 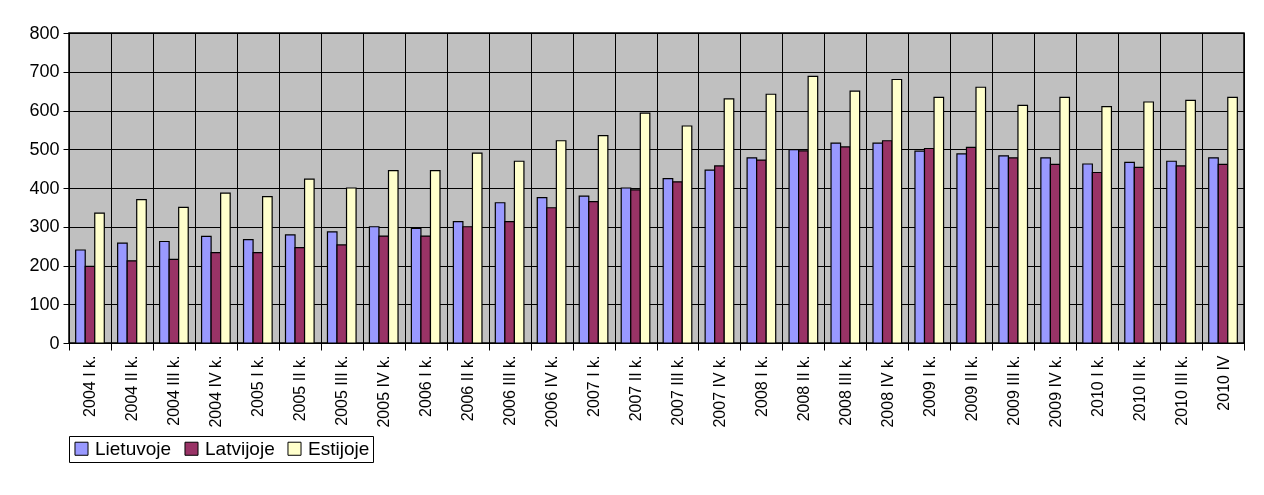 What do you see at coordinates (44, 187) in the screenshot?
I see `y-tick-label: 400` at bounding box center [44, 187].